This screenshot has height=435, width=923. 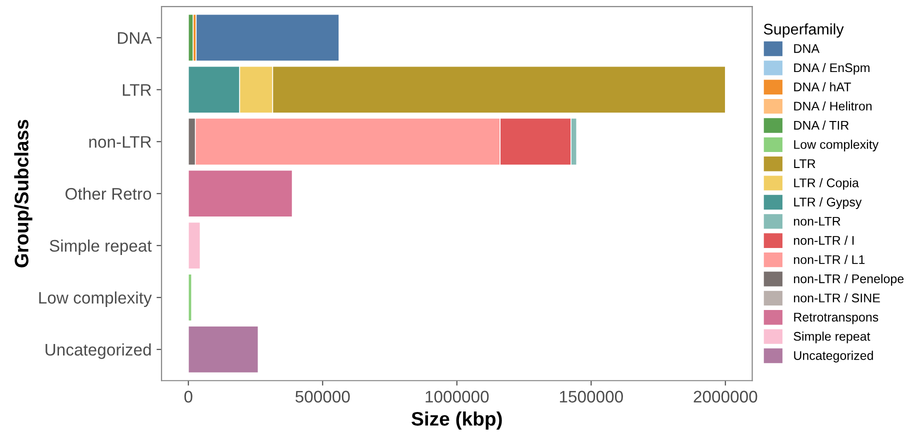 What do you see at coordinates (804, 30) in the screenshot?
I see `legend-title: Superfamily` at bounding box center [804, 30].